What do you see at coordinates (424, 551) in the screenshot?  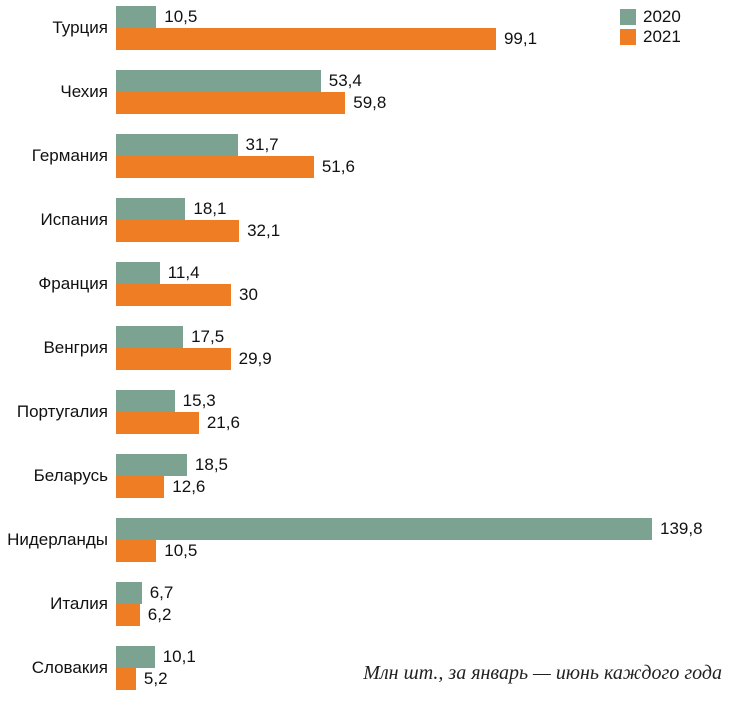 I see `bar-line-2021: 10,5` at bounding box center [424, 551].